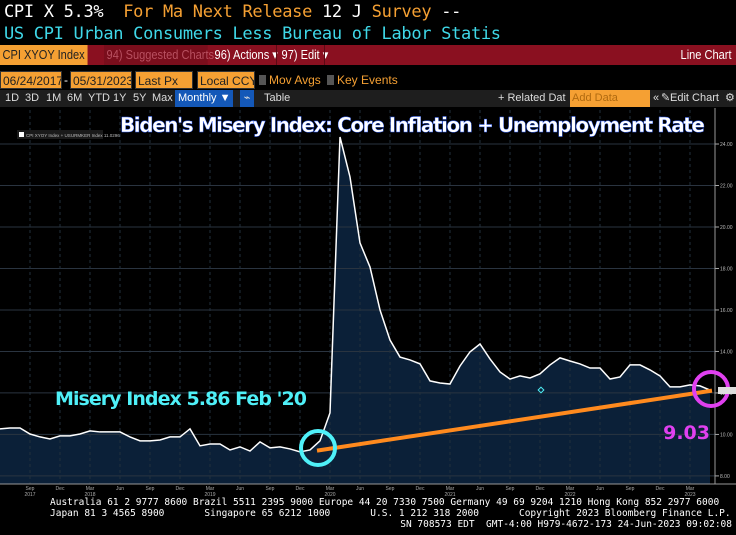 The height and width of the screenshot is (535, 736). I want to click on period-max: Max, so click(162, 98).